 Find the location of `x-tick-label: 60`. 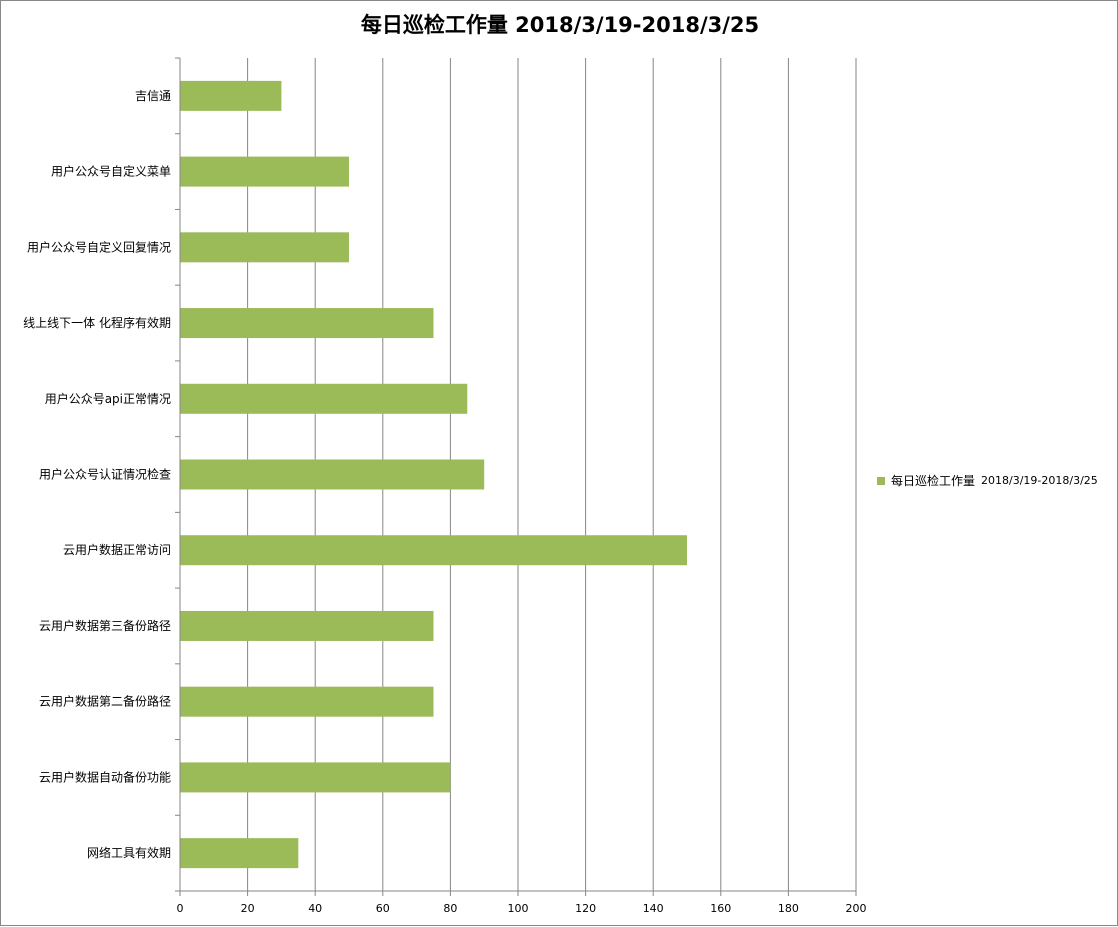

x-tick-label: 60 is located at coordinates (383, 908).